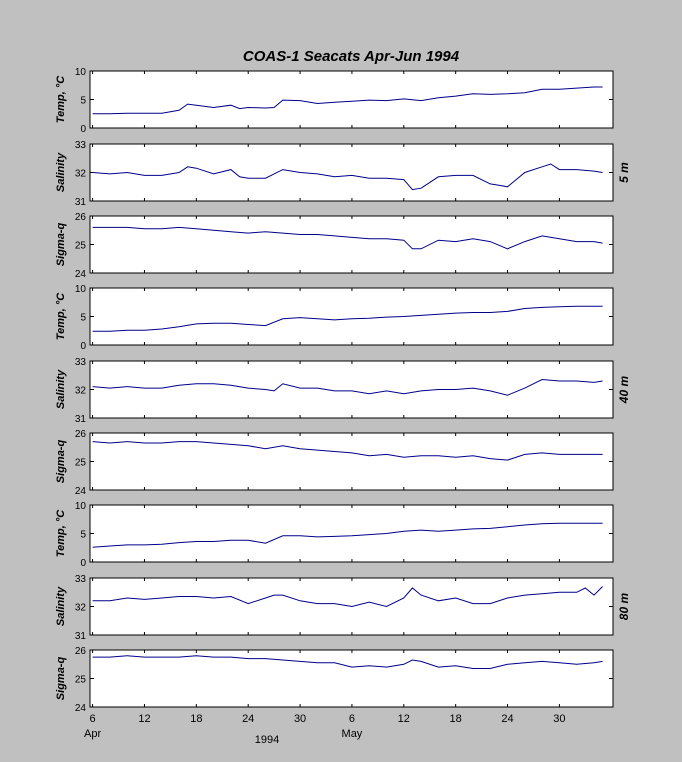 This screenshot has height=762, width=682. I want to click on panel-9: 24 25 26 Sigma-q, so click(334, 680).